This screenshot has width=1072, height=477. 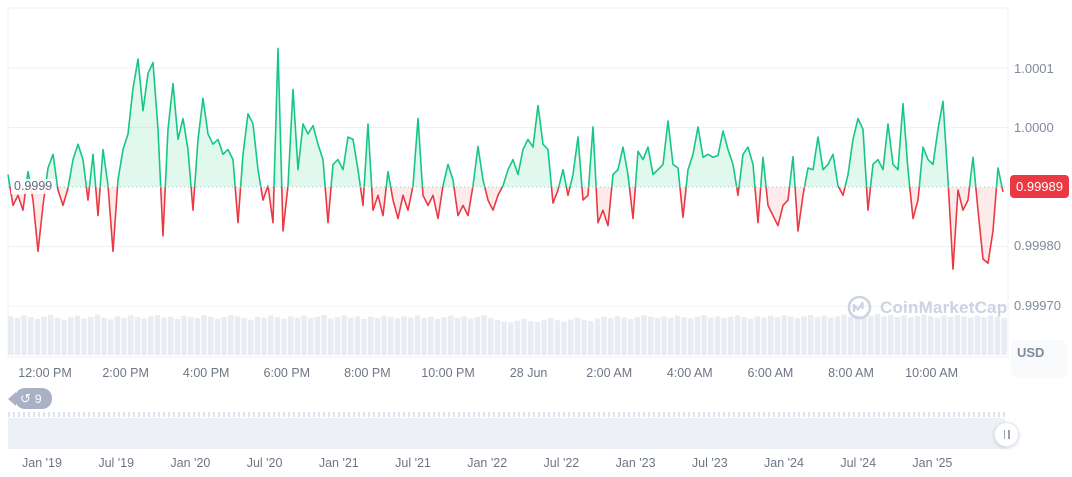 I want to click on y-axis-tick: 1.0001, so click(x=1034, y=68).